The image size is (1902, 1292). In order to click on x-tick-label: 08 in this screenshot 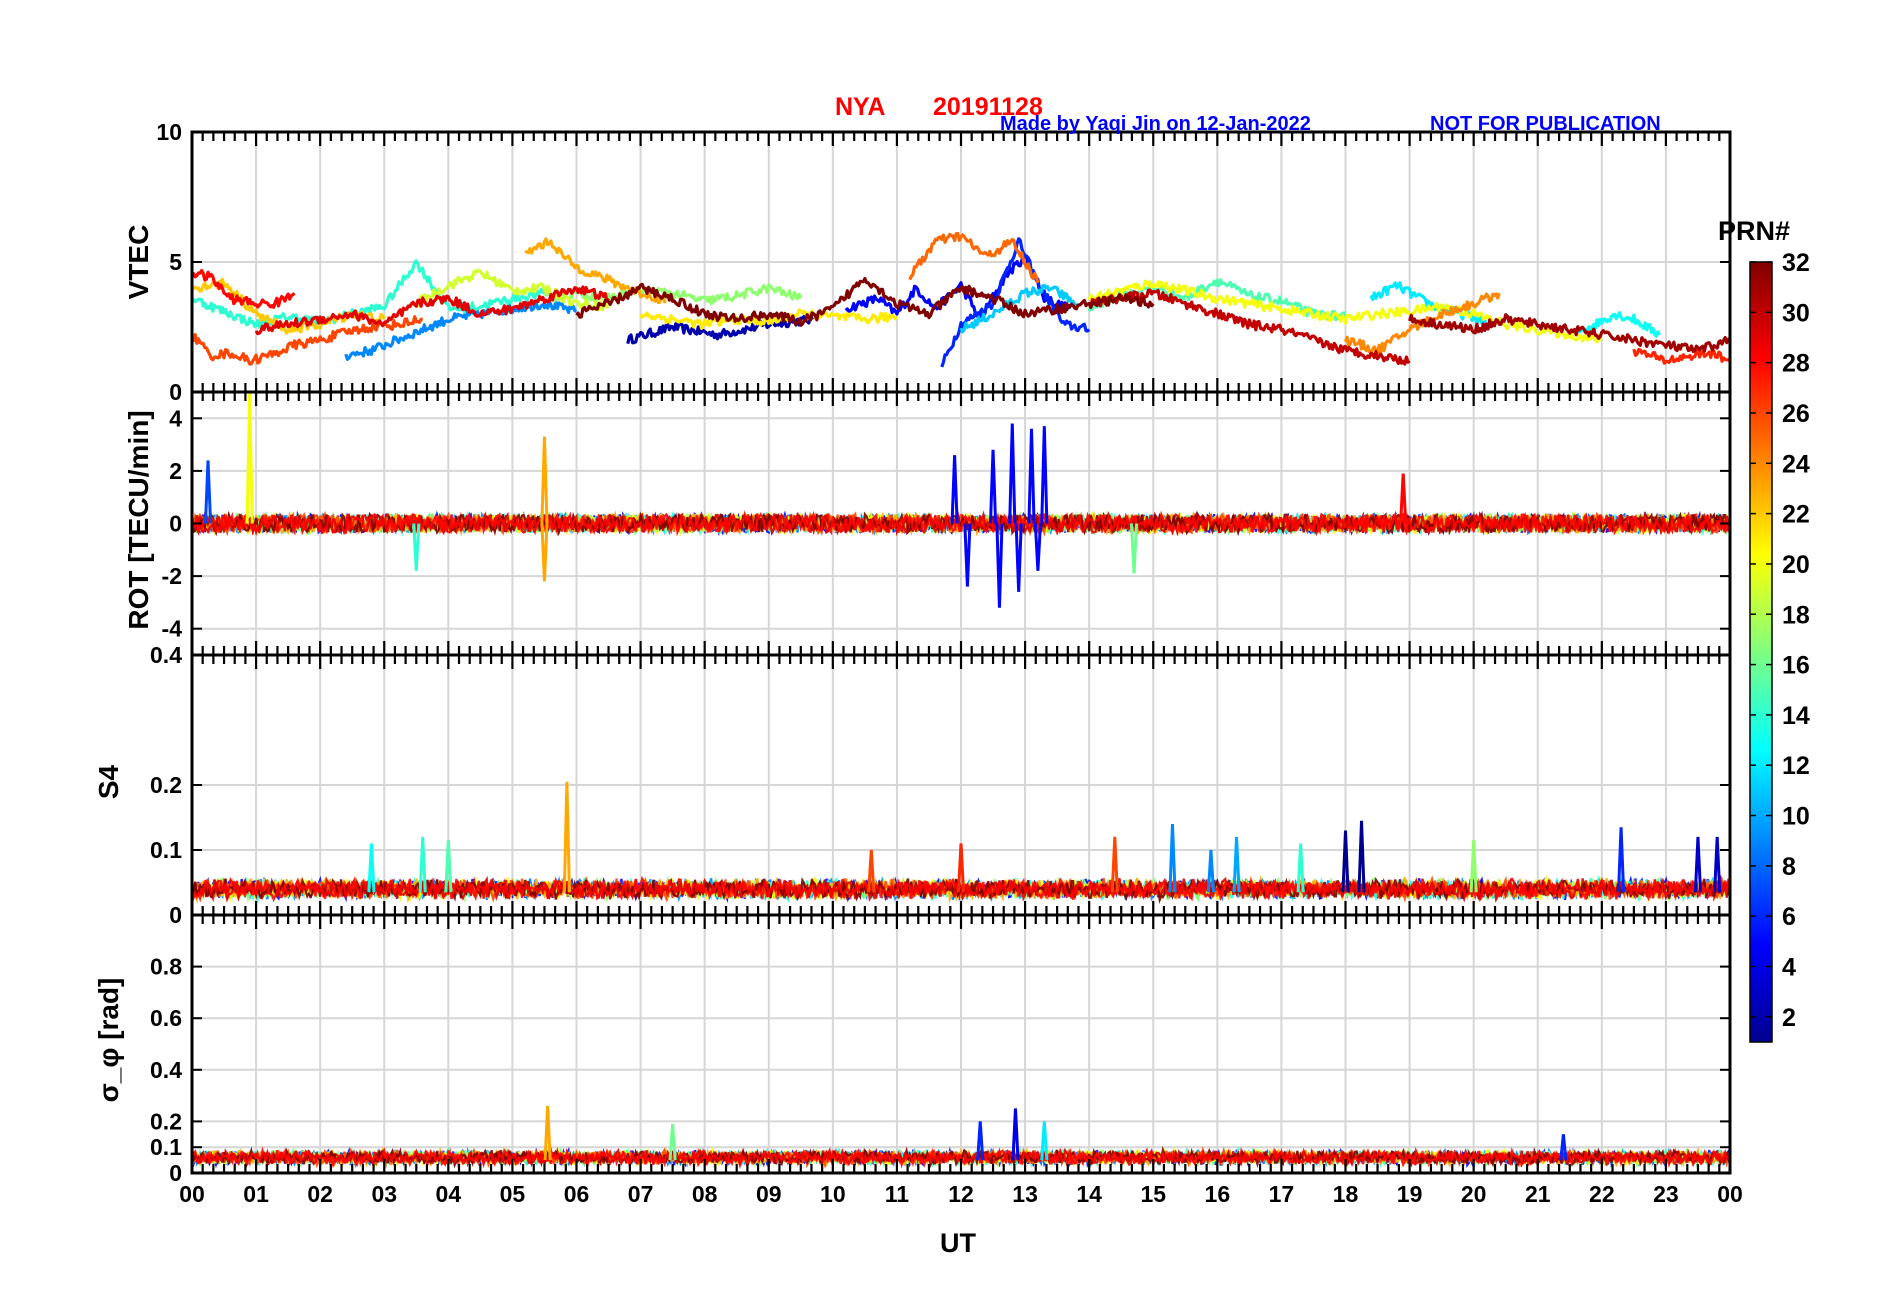, I will do `click(705, 1194)`.